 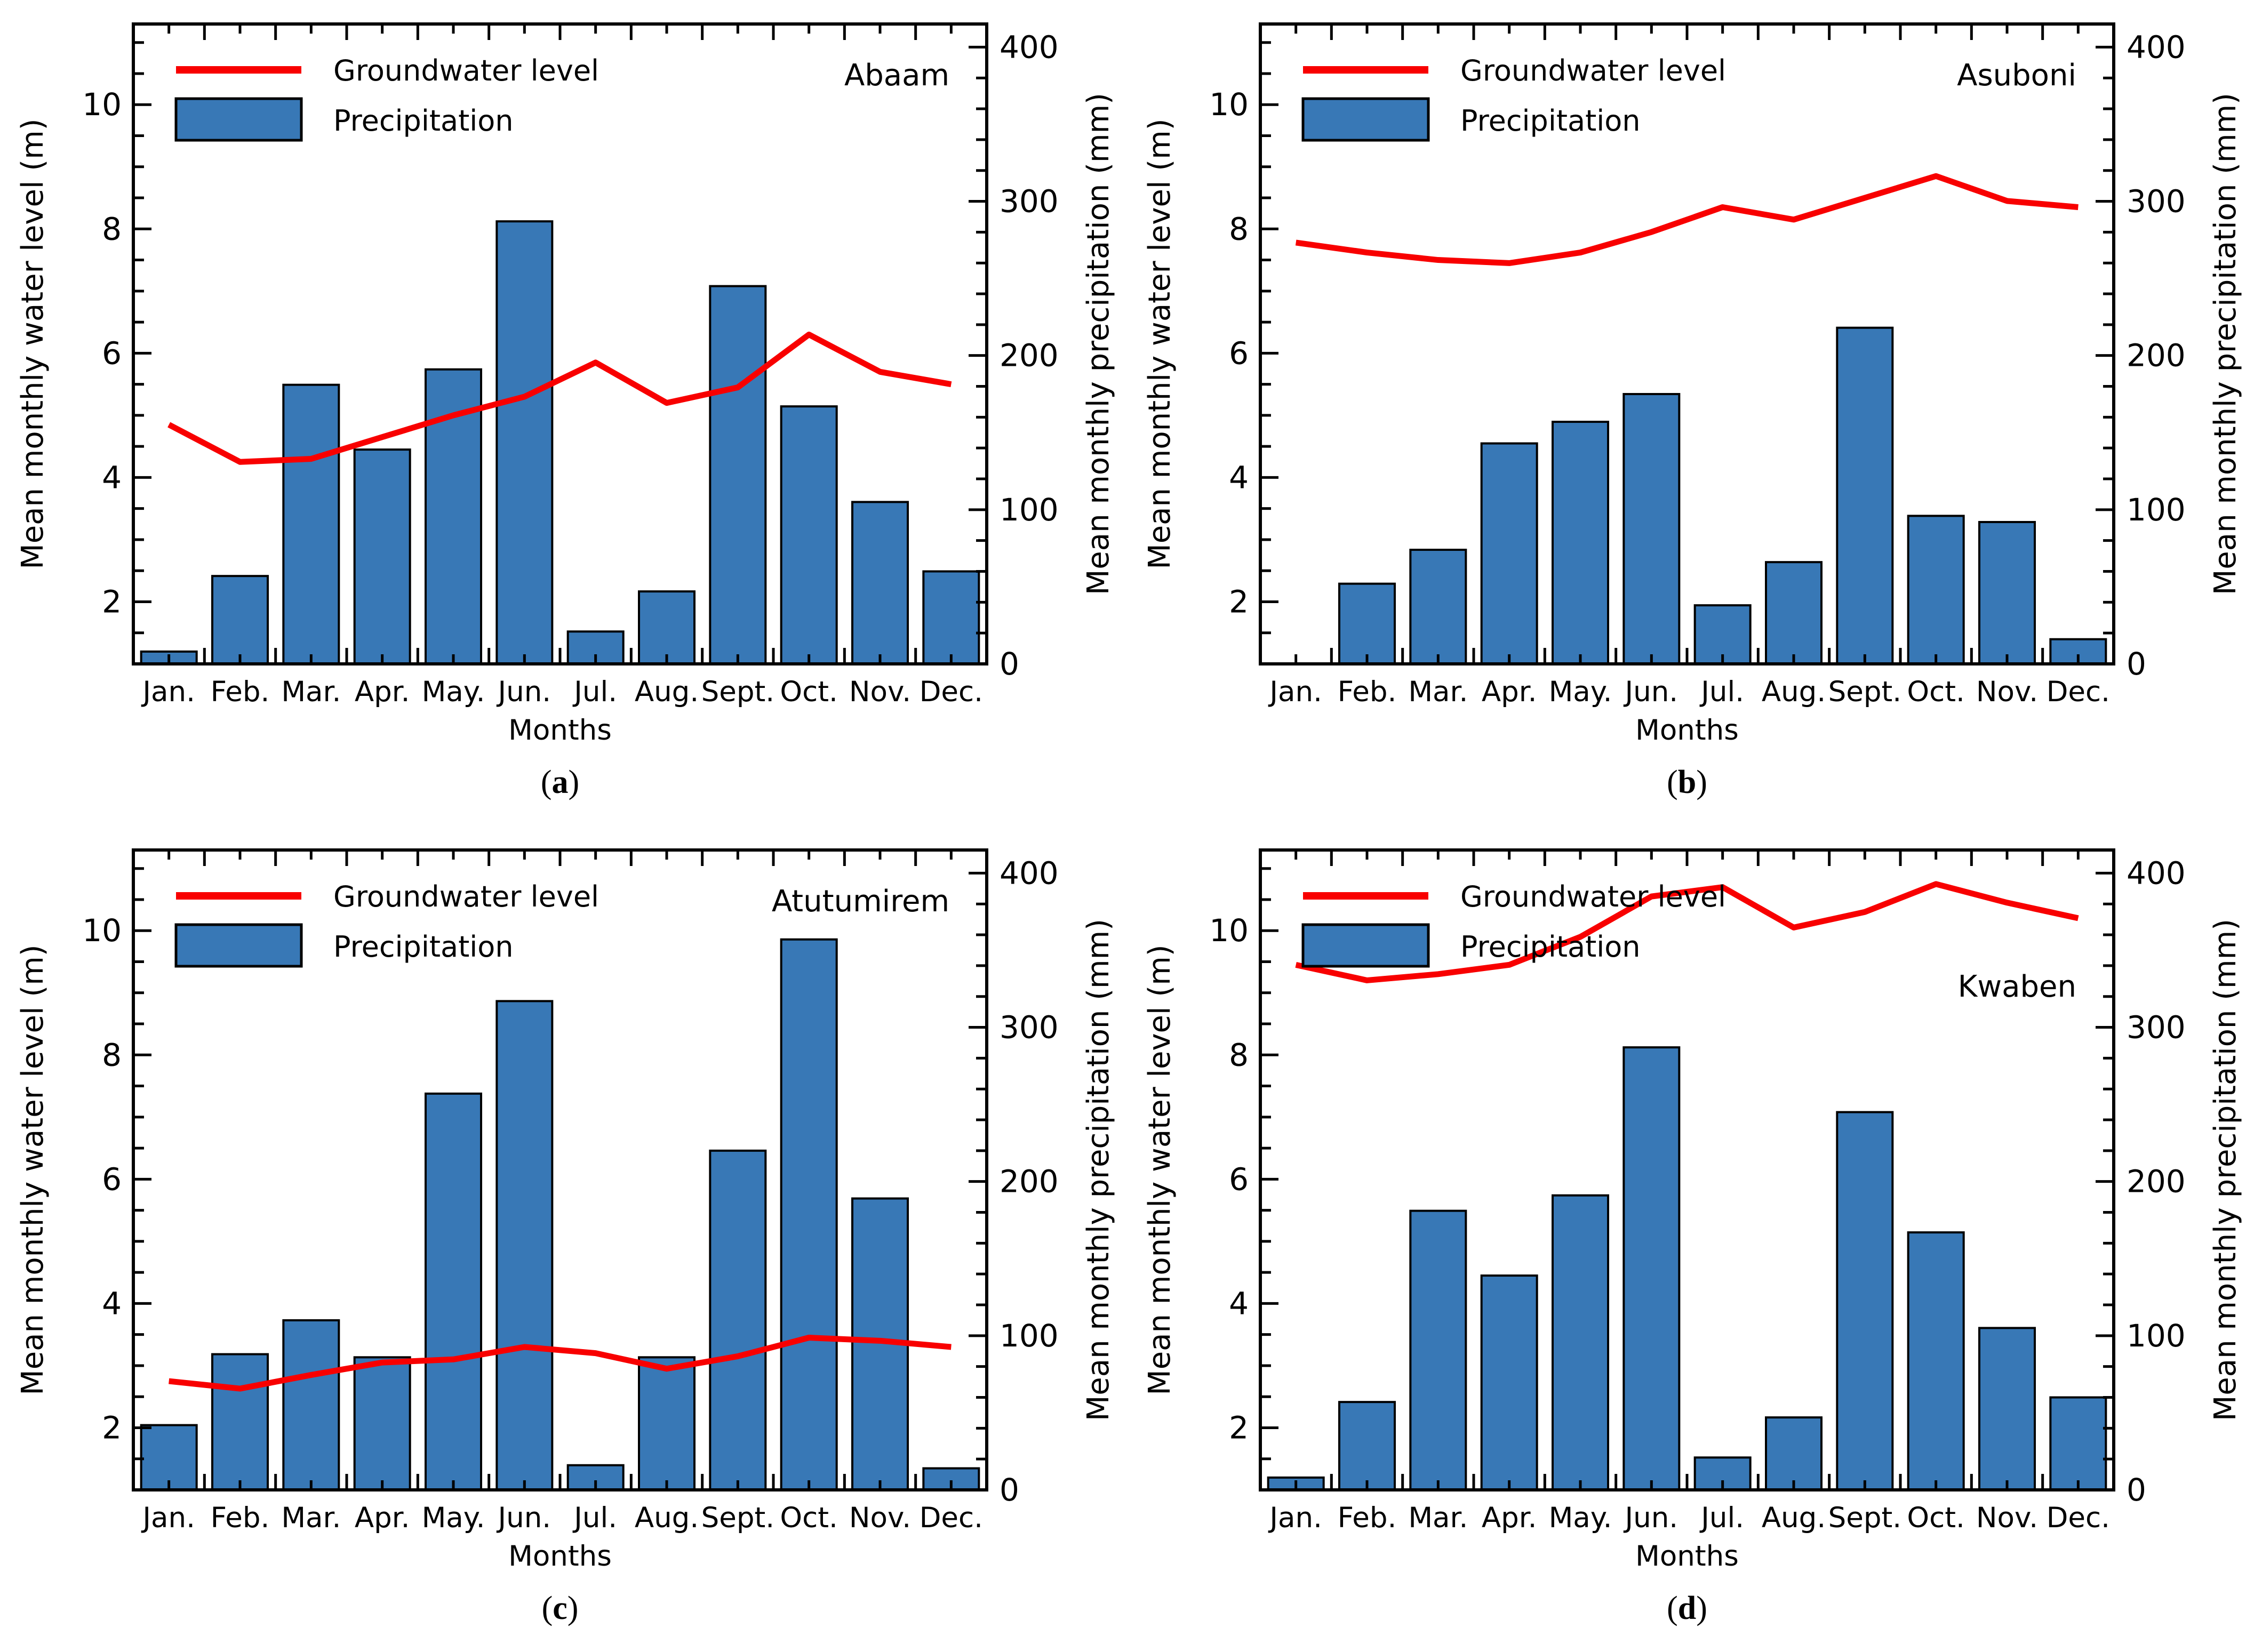 I want to click on y-right-tick-label: 200, so click(x=2156, y=1182).